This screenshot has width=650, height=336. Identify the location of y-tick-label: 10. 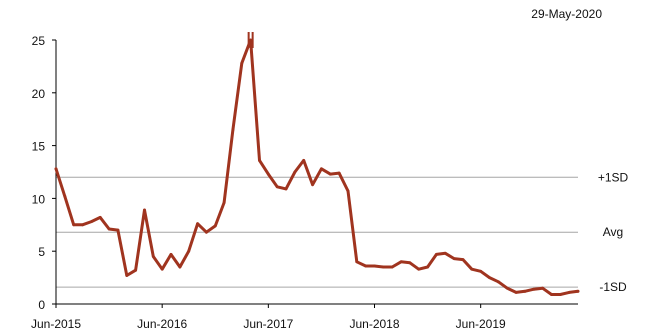
(39, 199).